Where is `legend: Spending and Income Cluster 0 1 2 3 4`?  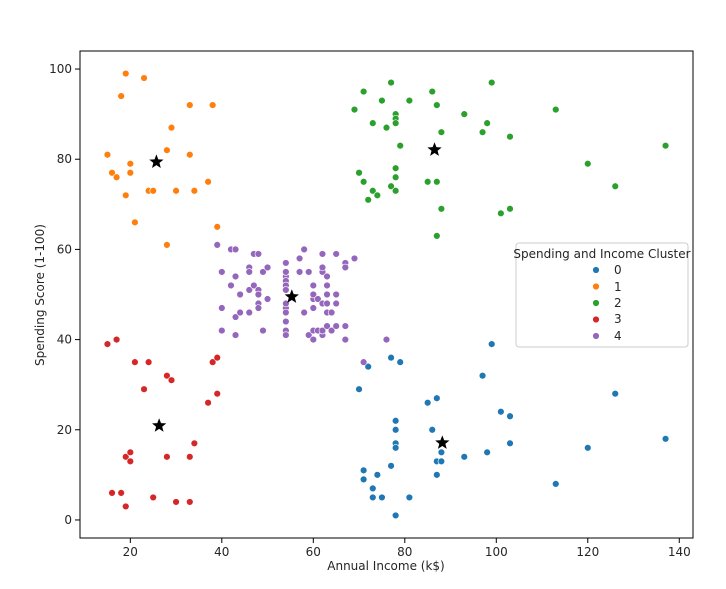 legend: Spending and Income Cluster 0 1 2 3 4 is located at coordinates (602, 295).